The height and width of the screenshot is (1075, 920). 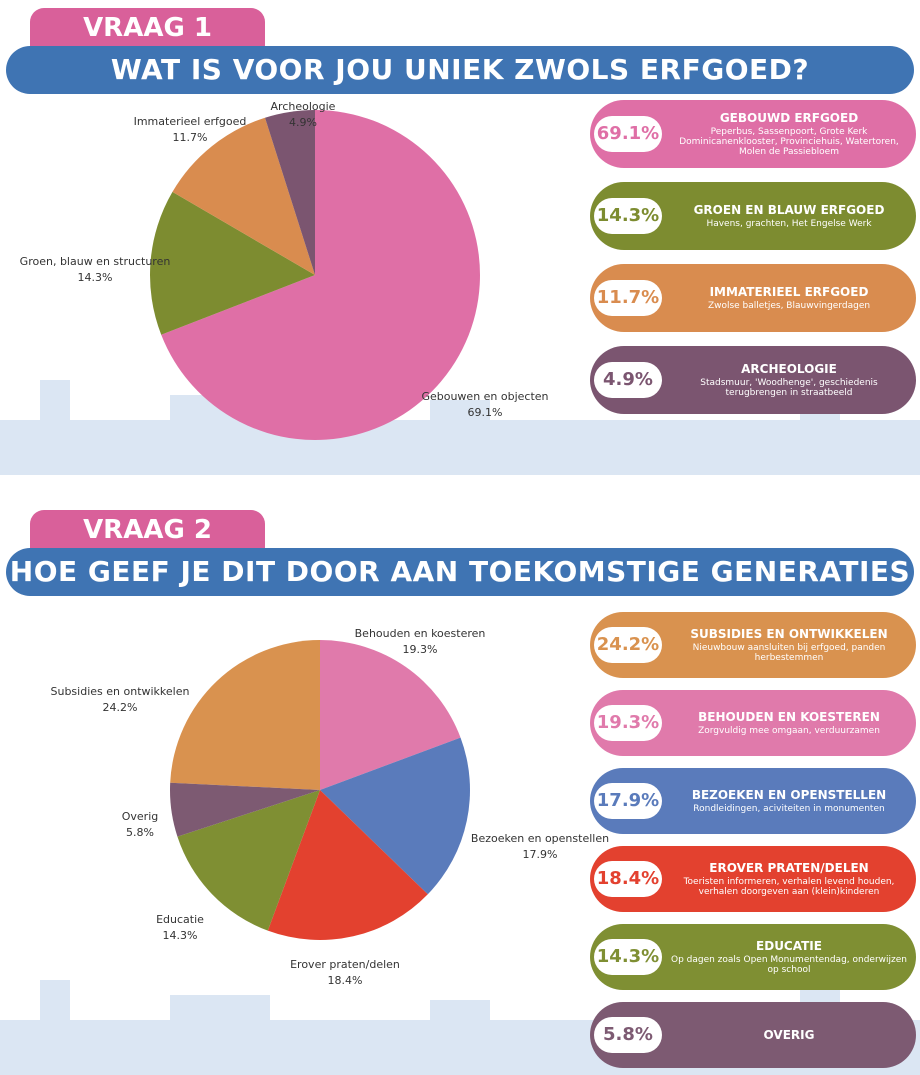 What do you see at coordinates (789, 224) in the screenshot?
I see `card-text: Havens, grachten, Het Engelse Werk` at bounding box center [789, 224].